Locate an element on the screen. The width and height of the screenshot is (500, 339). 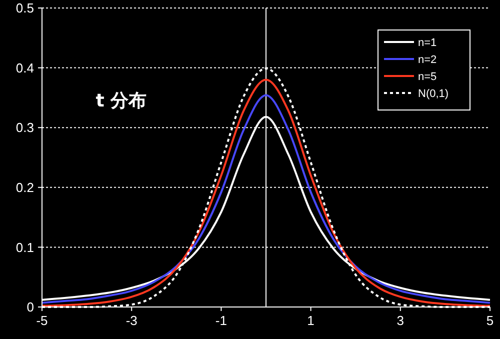
y-tick-label: 0.4 is located at coordinates (25, 68).